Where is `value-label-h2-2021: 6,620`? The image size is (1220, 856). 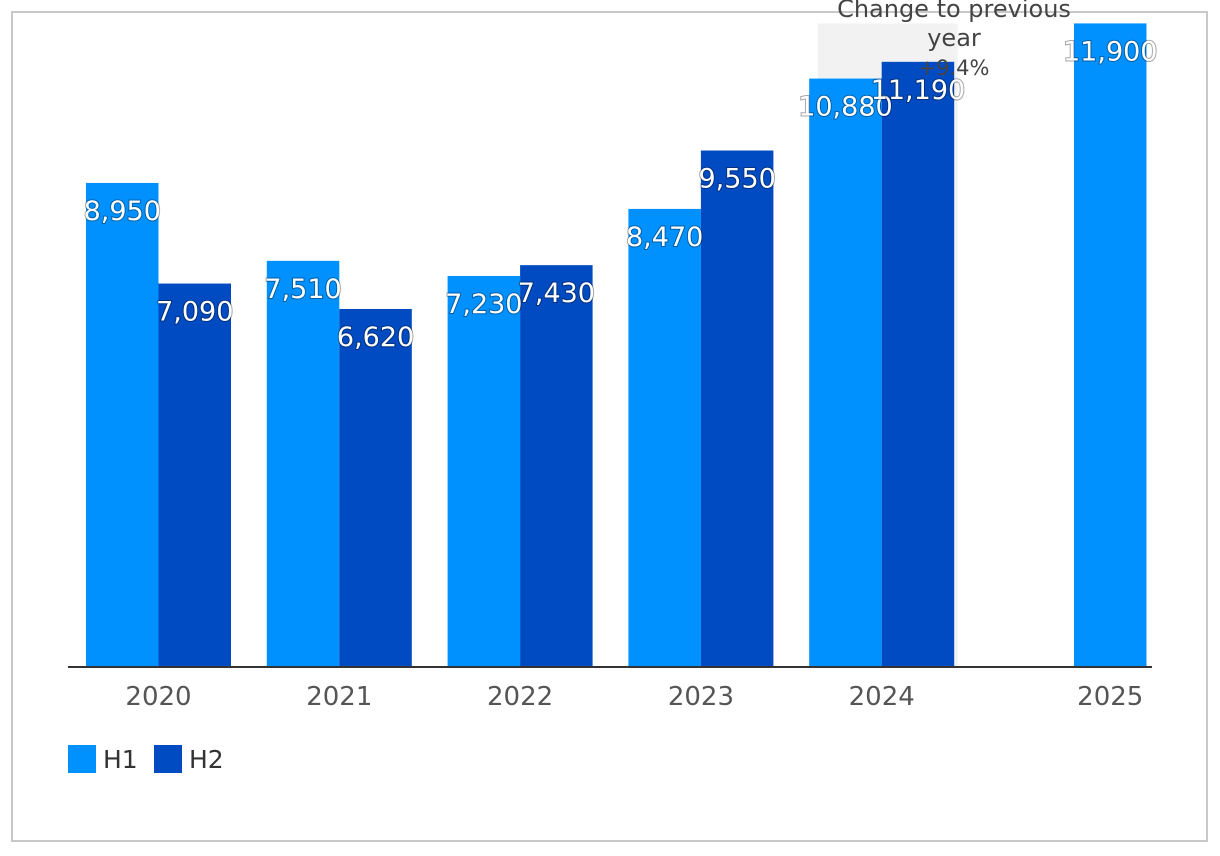
value-label-h2-2021: 6,620 is located at coordinates (375, 337).